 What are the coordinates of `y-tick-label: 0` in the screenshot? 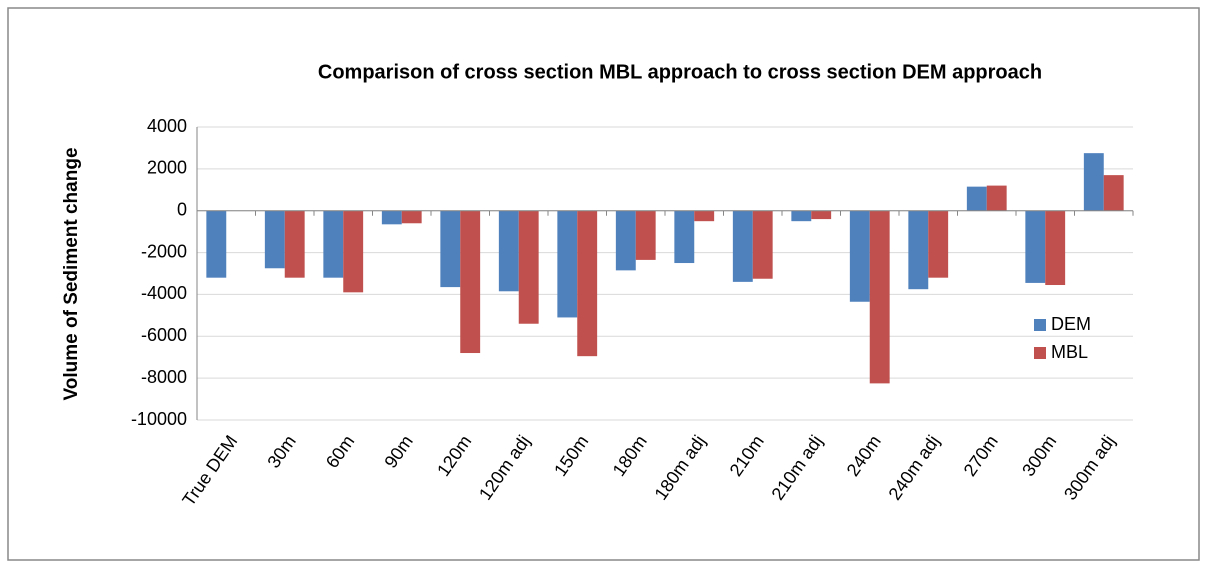 It's located at (182, 209).